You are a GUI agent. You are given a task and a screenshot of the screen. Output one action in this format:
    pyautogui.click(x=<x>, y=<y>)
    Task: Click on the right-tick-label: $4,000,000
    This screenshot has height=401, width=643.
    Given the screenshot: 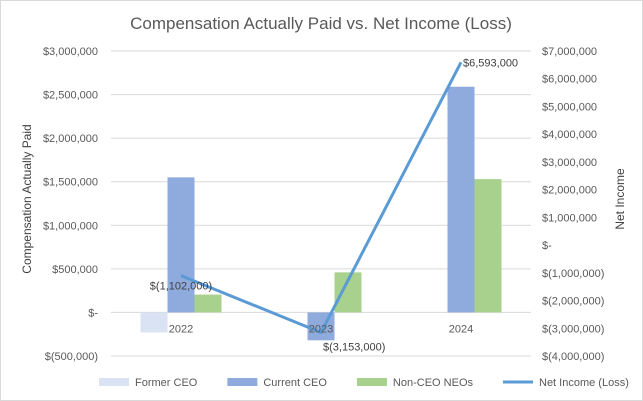 What is the action you would take?
    pyautogui.click(x=569, y=135)
    